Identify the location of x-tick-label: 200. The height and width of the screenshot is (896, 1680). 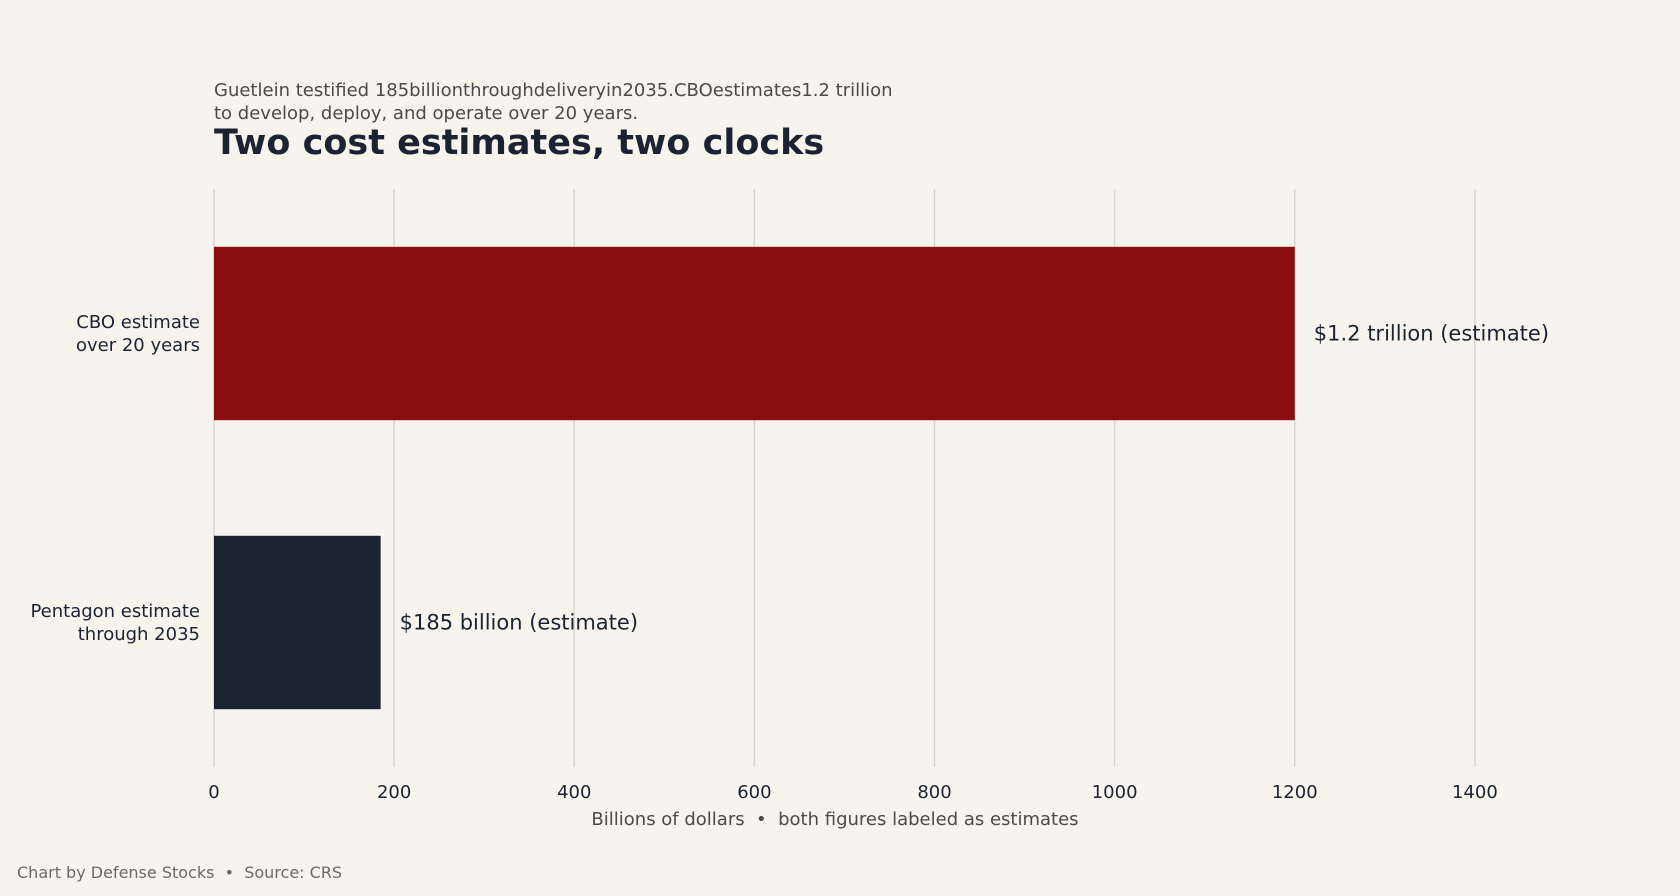
(394, 792).